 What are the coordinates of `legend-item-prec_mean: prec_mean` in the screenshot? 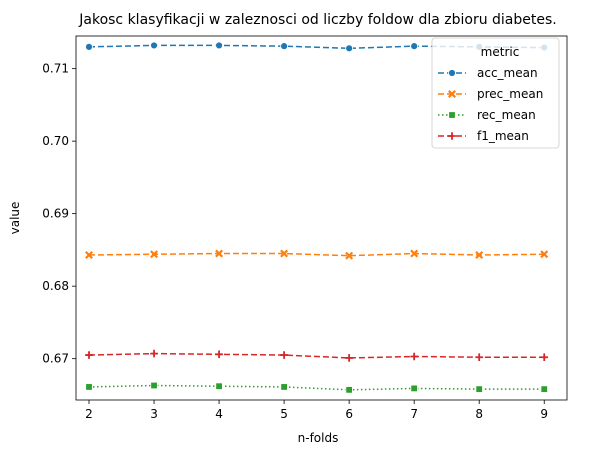 It's located at (490, 94).